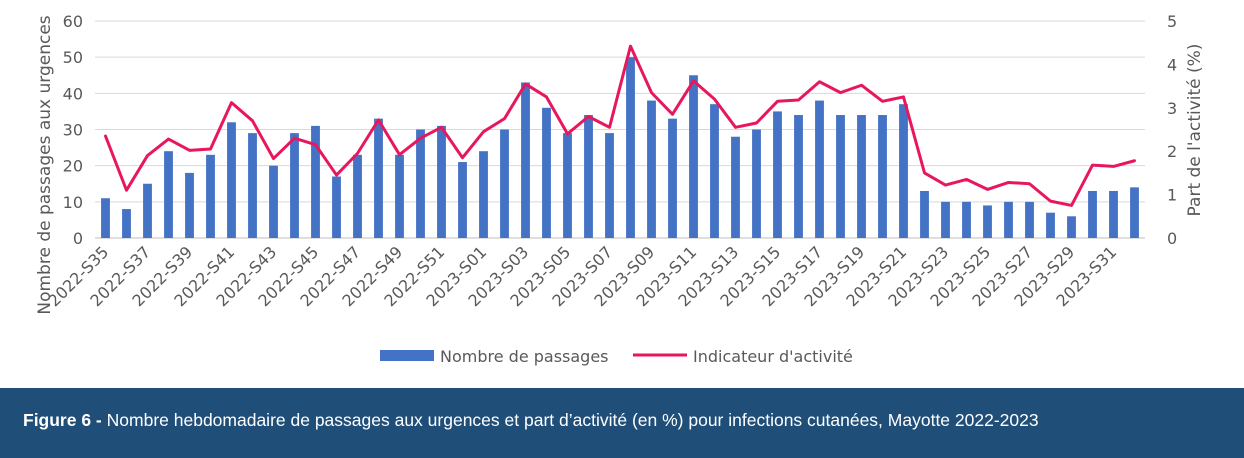 The height and width of the screenshot is (458, 1244). I want to click on figure-label: Figure 6 -, so click(62, 420).